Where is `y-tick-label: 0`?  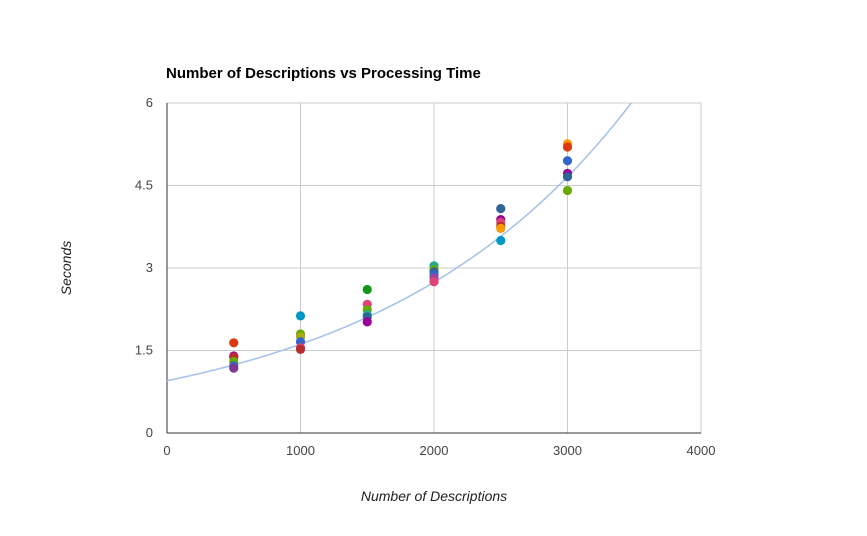 y-tick-label: 0 is located at coordinates (149, 432).